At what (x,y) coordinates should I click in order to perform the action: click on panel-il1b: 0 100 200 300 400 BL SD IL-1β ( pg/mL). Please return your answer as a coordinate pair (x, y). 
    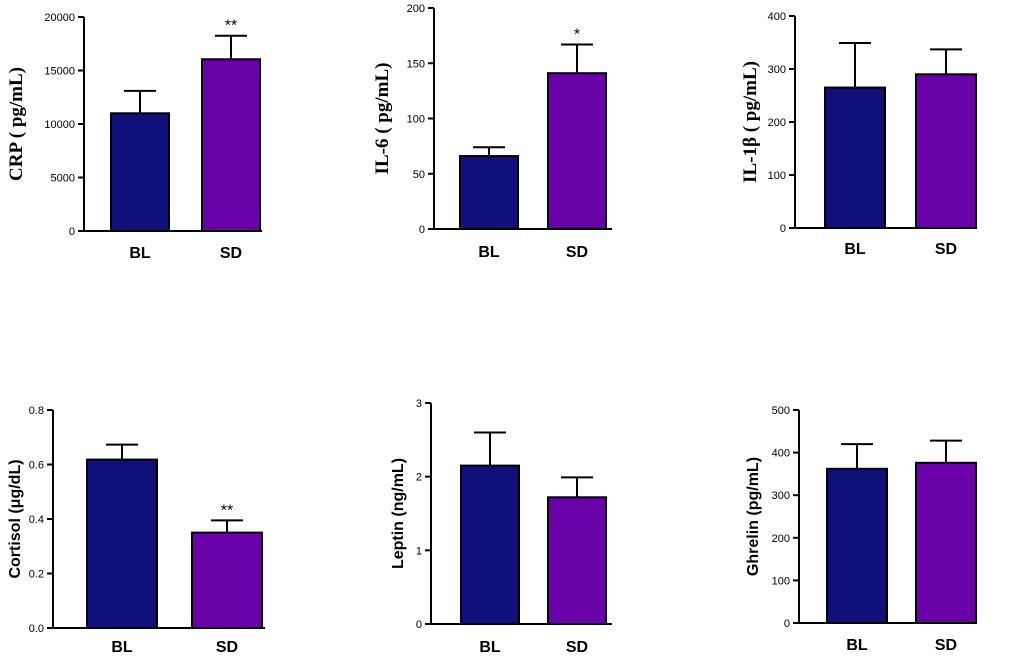
    Looking at the image, I should click on (858, 134).